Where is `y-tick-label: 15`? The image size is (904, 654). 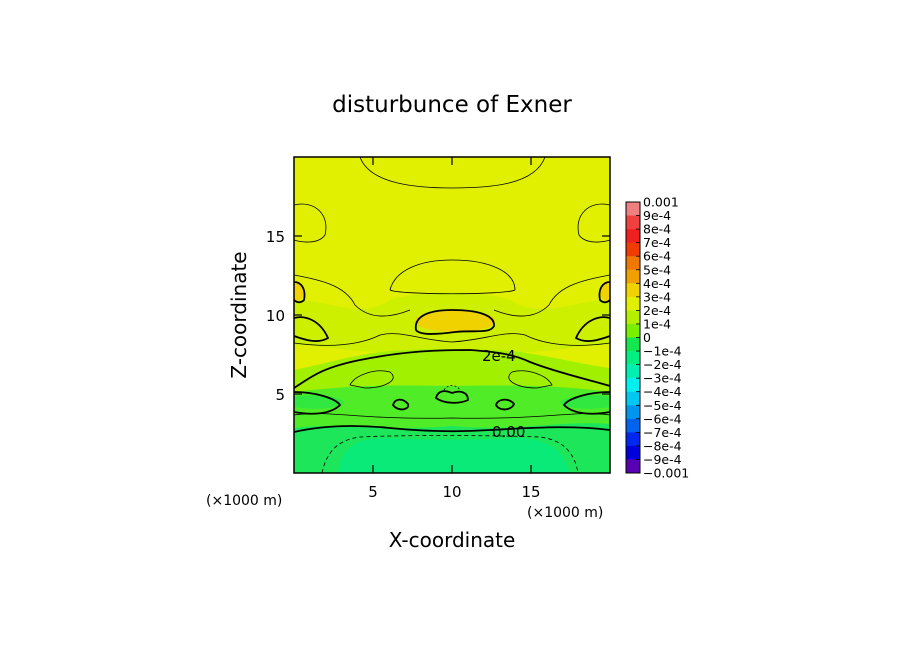 y-tick-label: 15 is located at coordinates (275, 237).